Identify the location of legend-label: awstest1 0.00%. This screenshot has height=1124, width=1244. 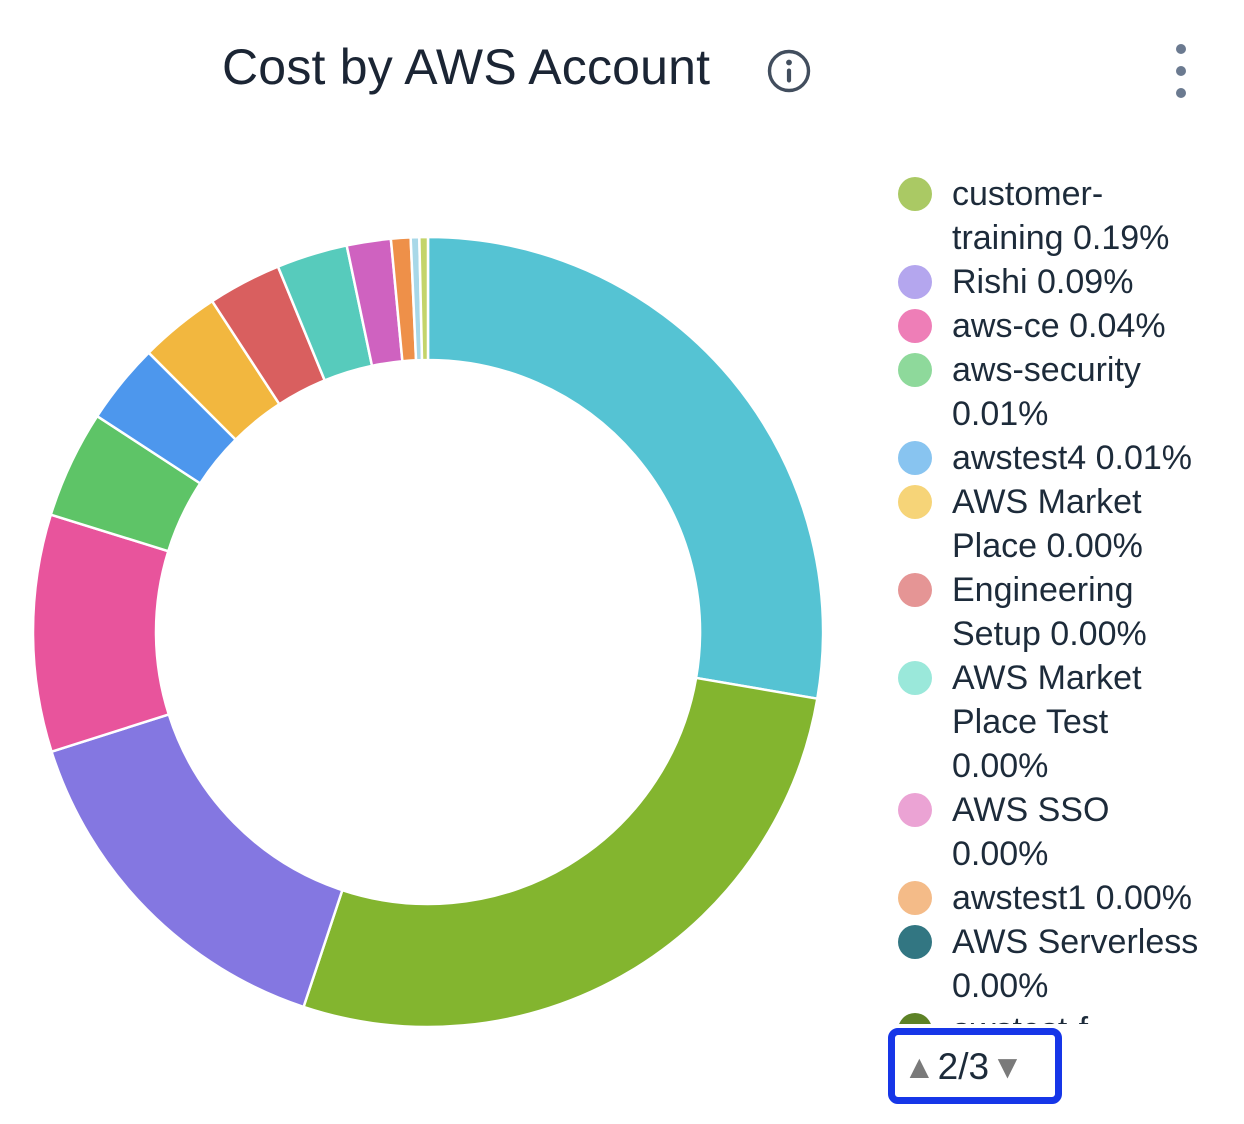
(1072, 898).